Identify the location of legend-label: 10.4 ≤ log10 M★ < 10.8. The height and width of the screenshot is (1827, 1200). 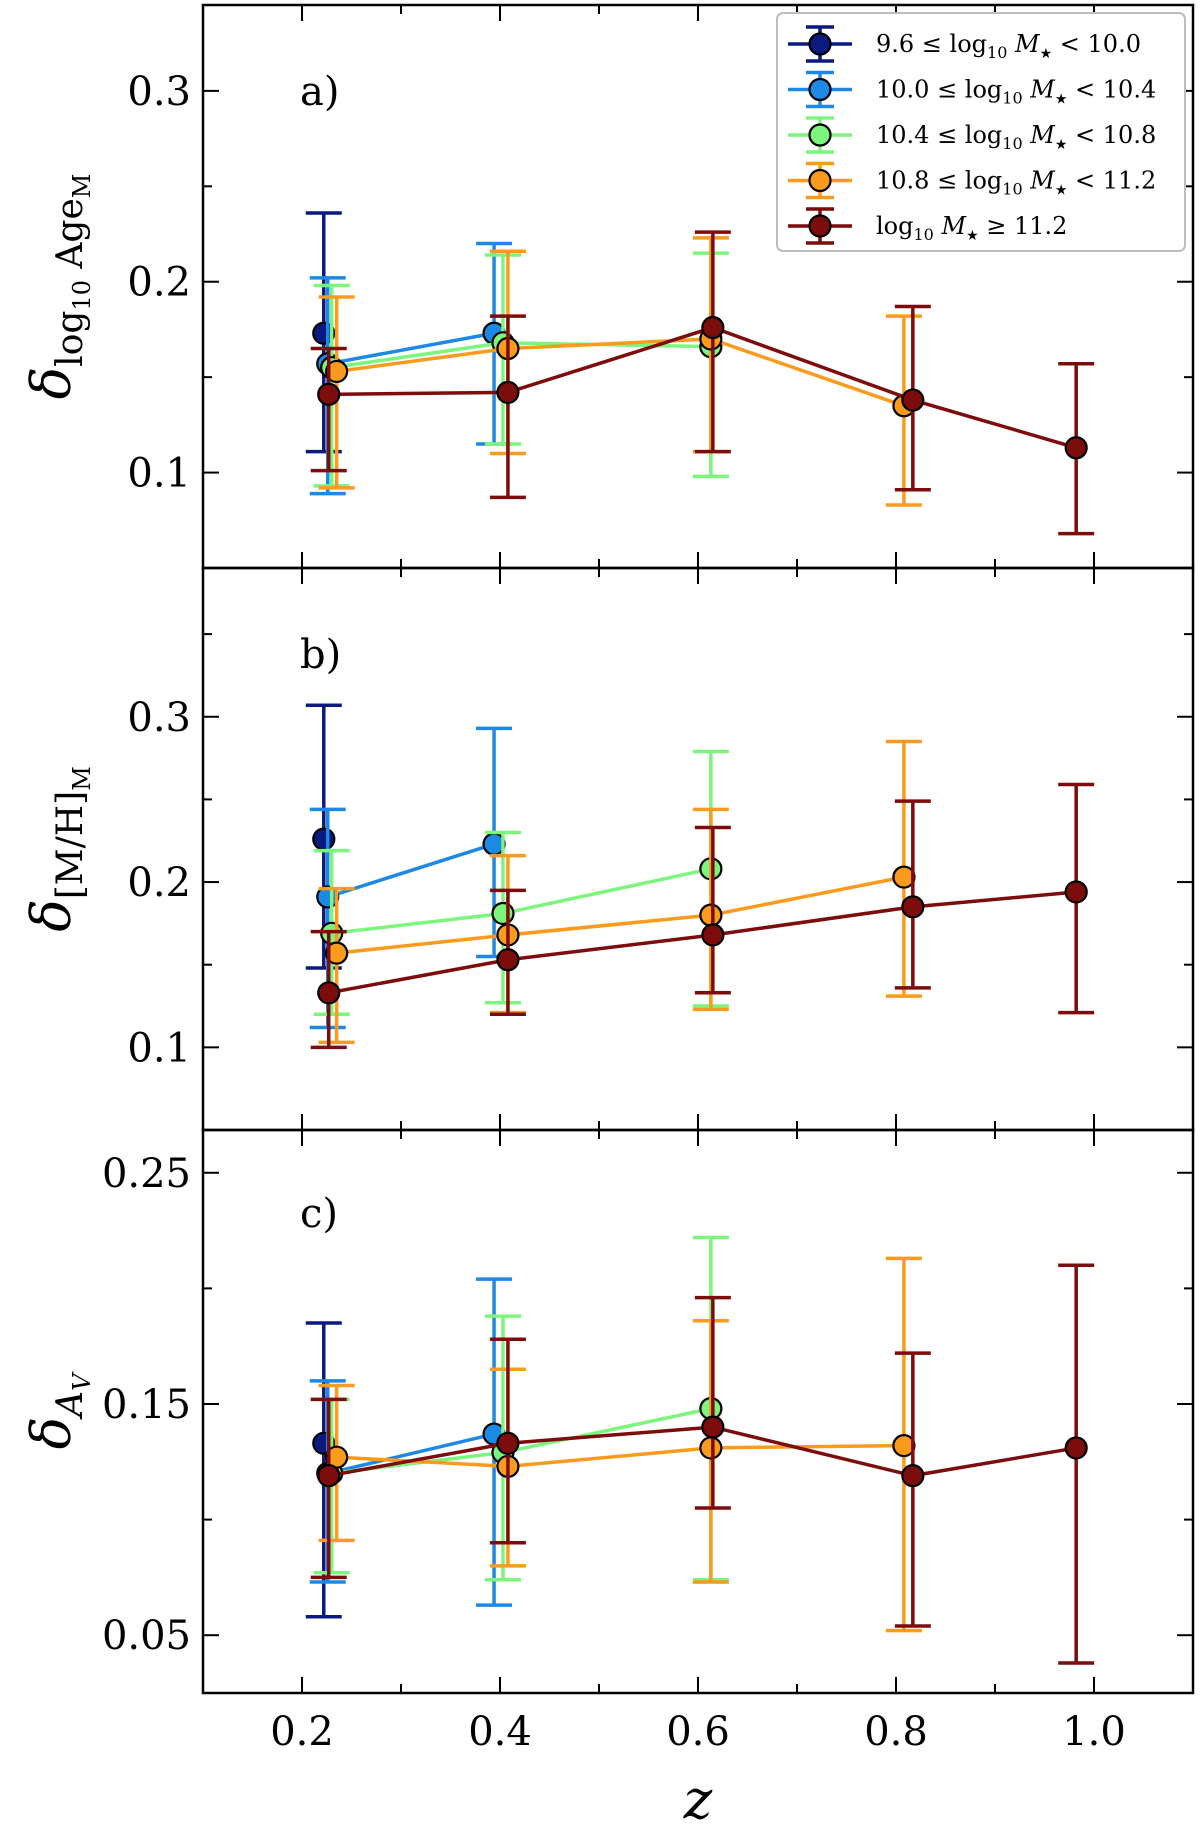
(1016, 137).